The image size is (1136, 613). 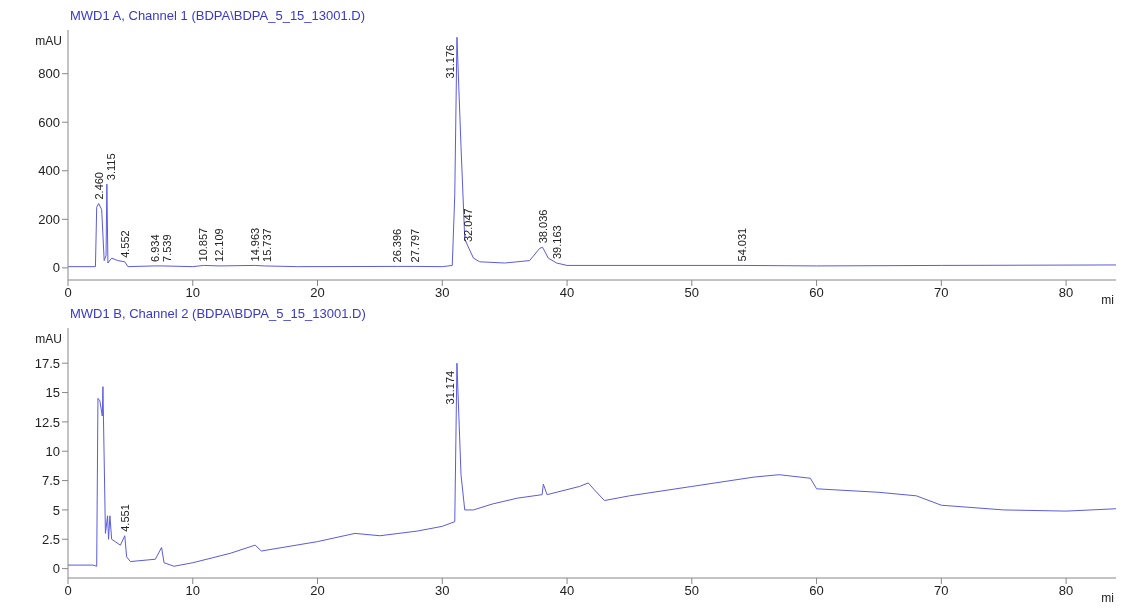 What do you see at coordinates (49, 171) in the screenshot?
I see `y-tick-label: 400` at bounding box center [49, 171].